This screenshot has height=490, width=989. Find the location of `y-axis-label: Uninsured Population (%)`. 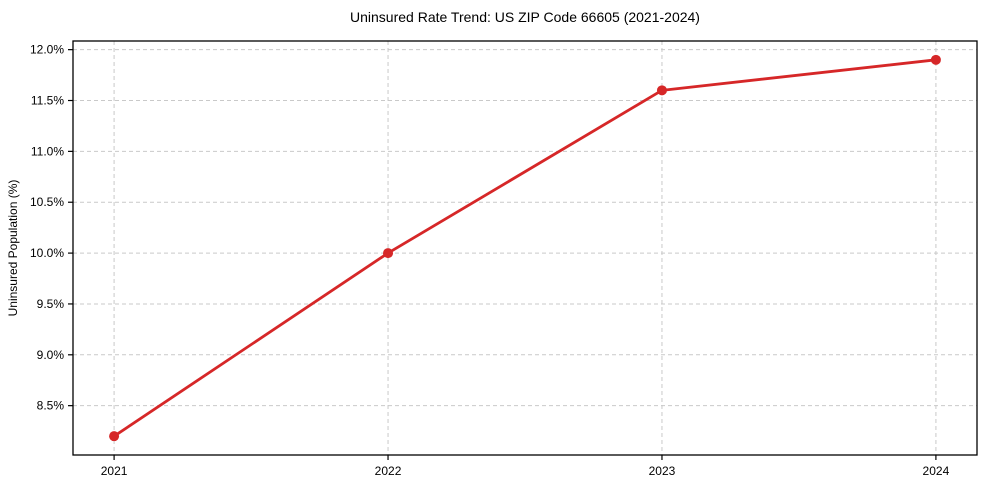

y-axis-label: Uninsured Population (%) is located at coordinates (13, 248).